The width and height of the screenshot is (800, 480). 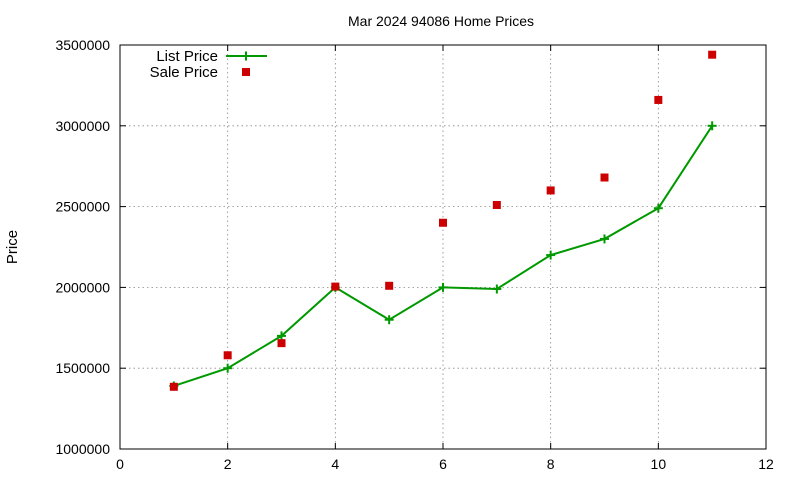 I want to click on x-tick-label: 4, so click(x=335, y=464).